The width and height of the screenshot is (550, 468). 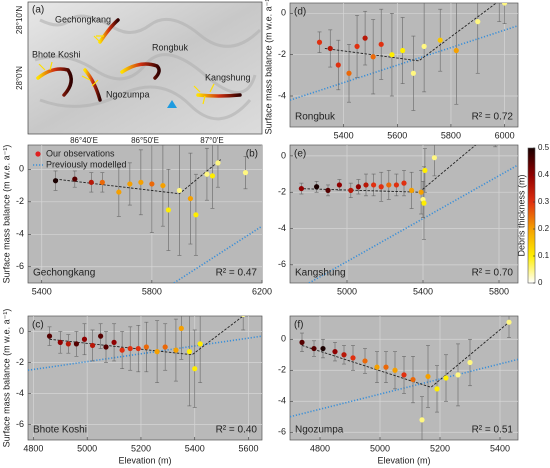 I want to click on r-squared: R² = 0.47, so click(x=237, y=273).